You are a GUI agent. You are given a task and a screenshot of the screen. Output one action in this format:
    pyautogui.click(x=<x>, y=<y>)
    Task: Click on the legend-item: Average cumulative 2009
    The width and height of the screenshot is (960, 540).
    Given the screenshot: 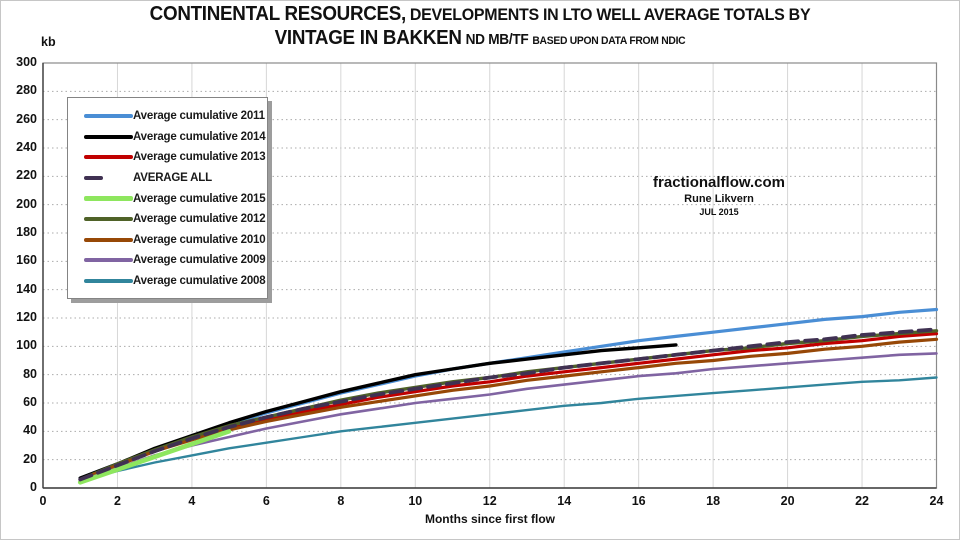 What is the action you would take?
    pyautogui.click(x=175, y=260)
    